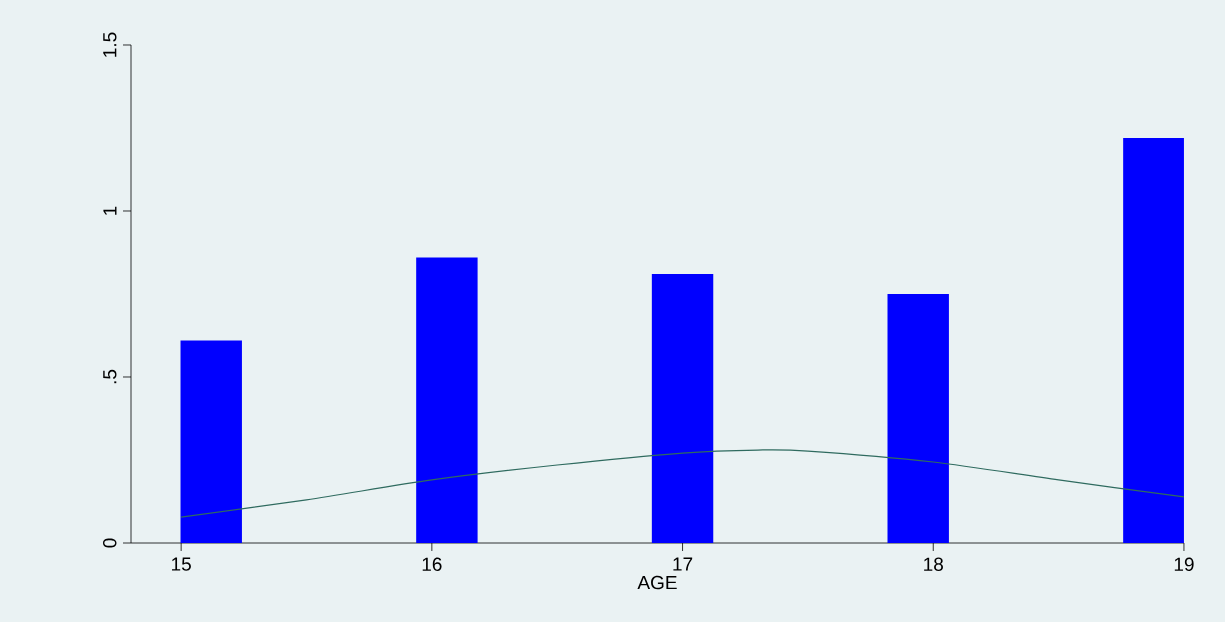 Image resolution: width=1225 pixels, height=622 pixels. Describe the element at coordinates (110, 210) in the screenshot. I see `y-tick-label: 1` at that location.